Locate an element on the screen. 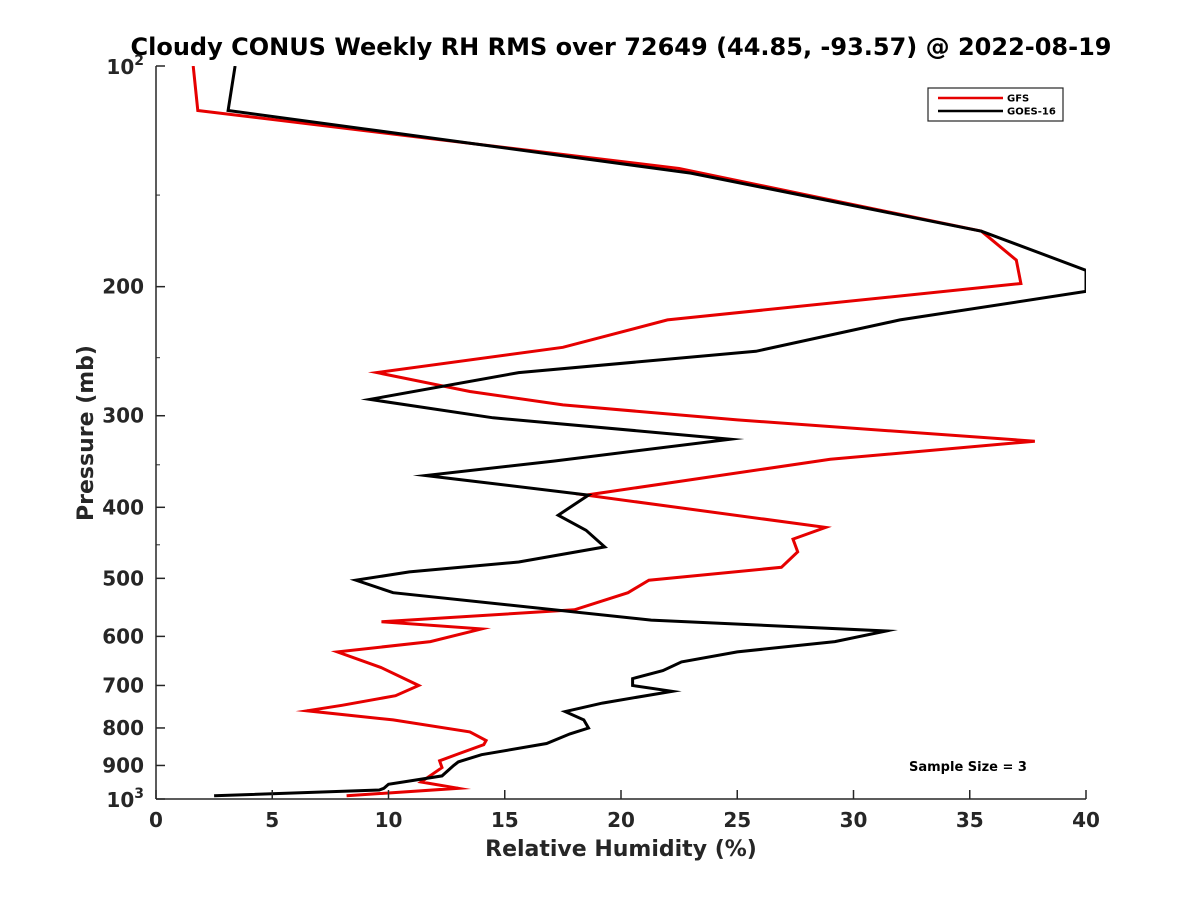  y-tick-label: 10² is located at coordinates (125, 66).